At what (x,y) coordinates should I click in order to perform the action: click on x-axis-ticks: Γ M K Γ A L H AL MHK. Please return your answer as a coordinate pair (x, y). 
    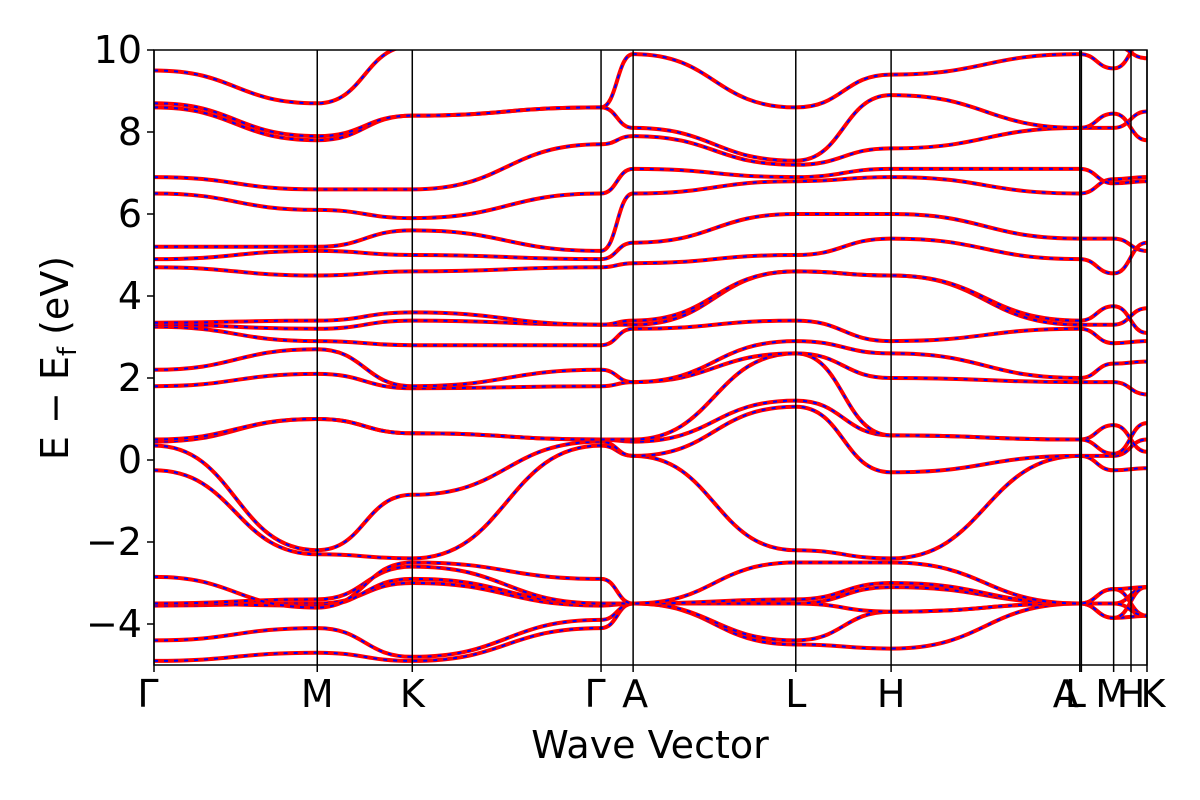
    Looking at the image, I should click on (652, 690).